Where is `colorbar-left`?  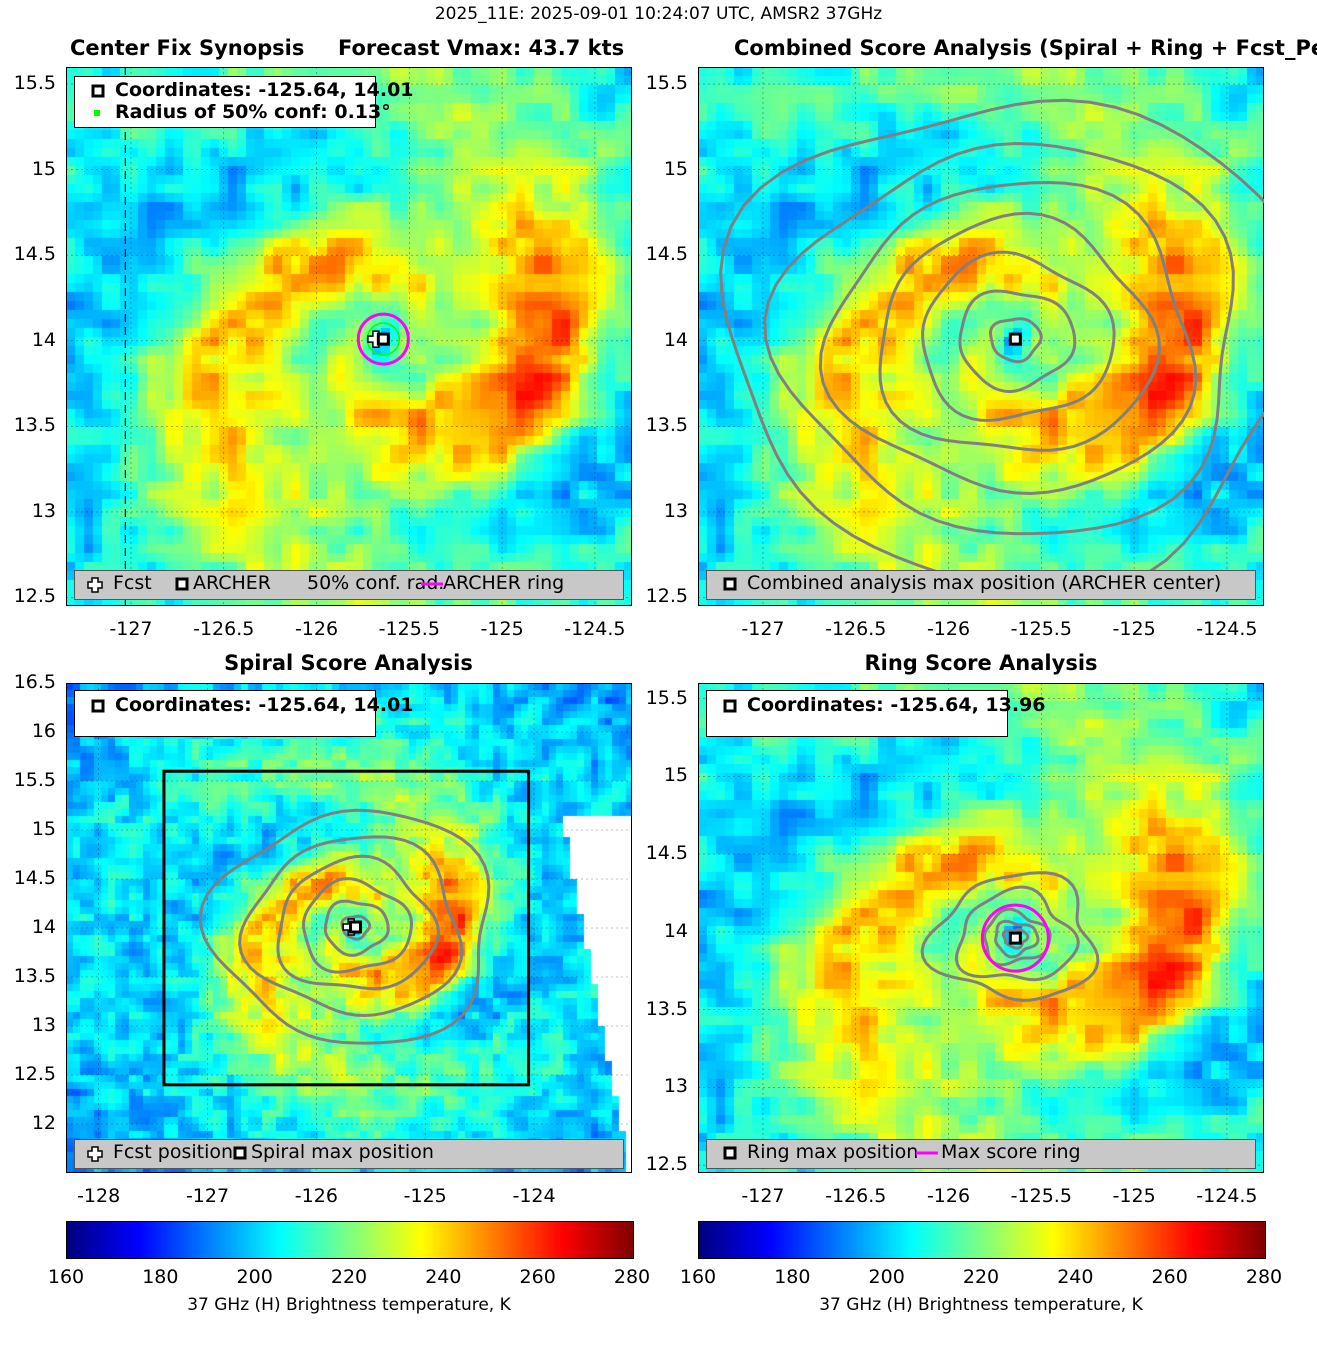
colorbar-left is located at coordinates (350, 1240).